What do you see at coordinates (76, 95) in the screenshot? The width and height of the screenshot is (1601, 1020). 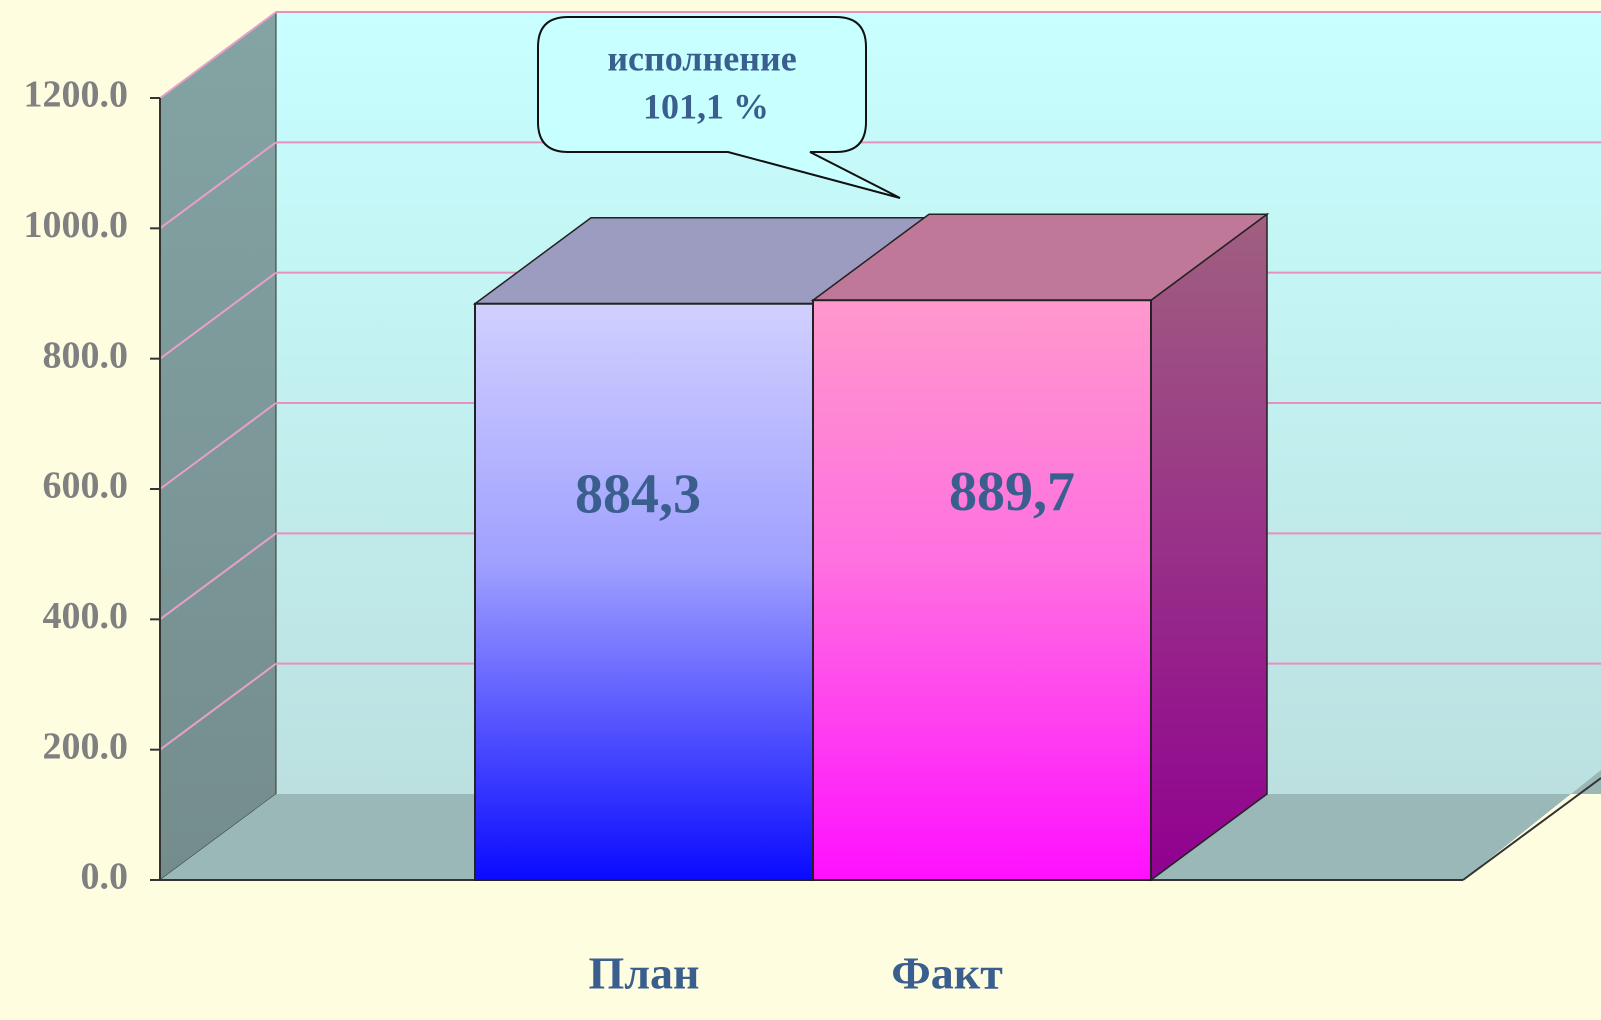 I see `y-tick-label: 1200.0` at bounding box center [76, 95].